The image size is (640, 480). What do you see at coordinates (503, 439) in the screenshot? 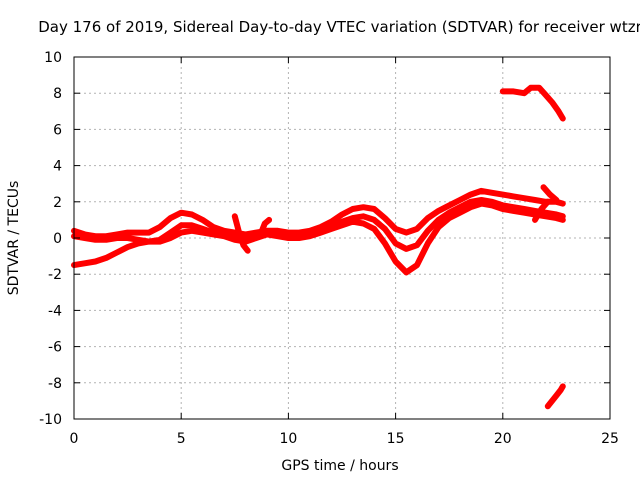
I see `x-tick-label: 20` at bounding box center [503, 439].